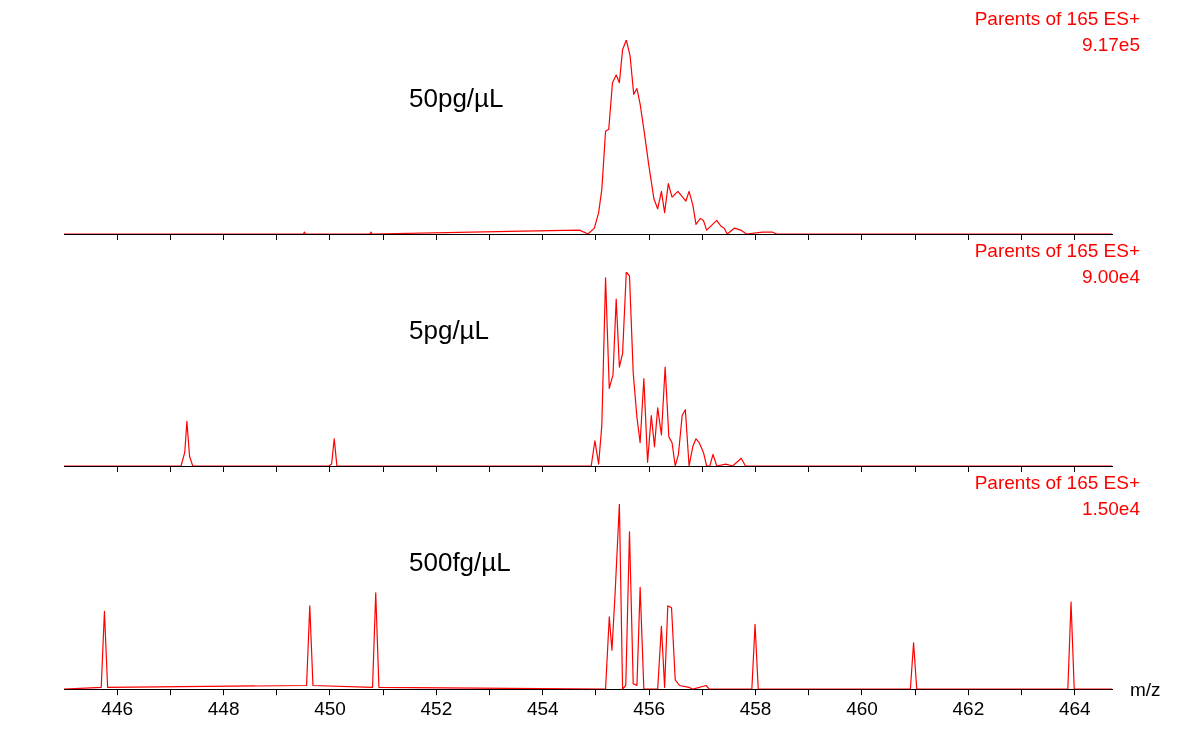 The width and height of the screenshot is (1183, 732). I want to click on x-tick-label: 446, so click(117, 708).